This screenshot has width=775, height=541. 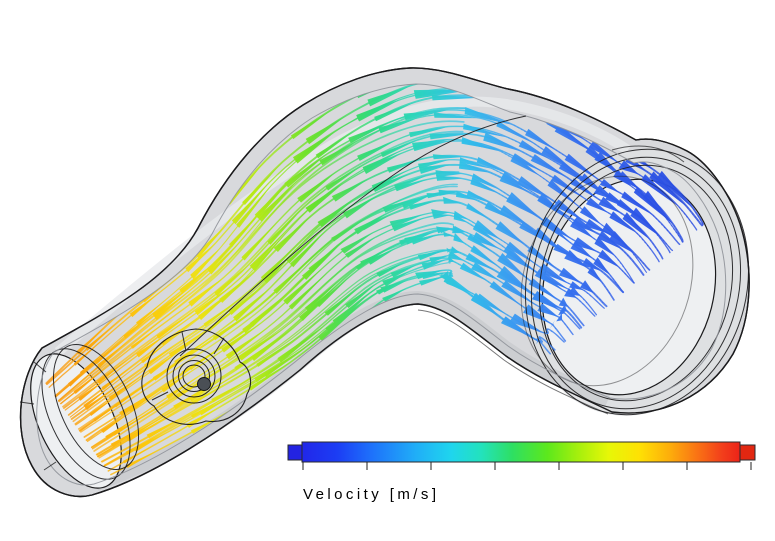 I want to click on edge-ring, so click(x=636, y=283).